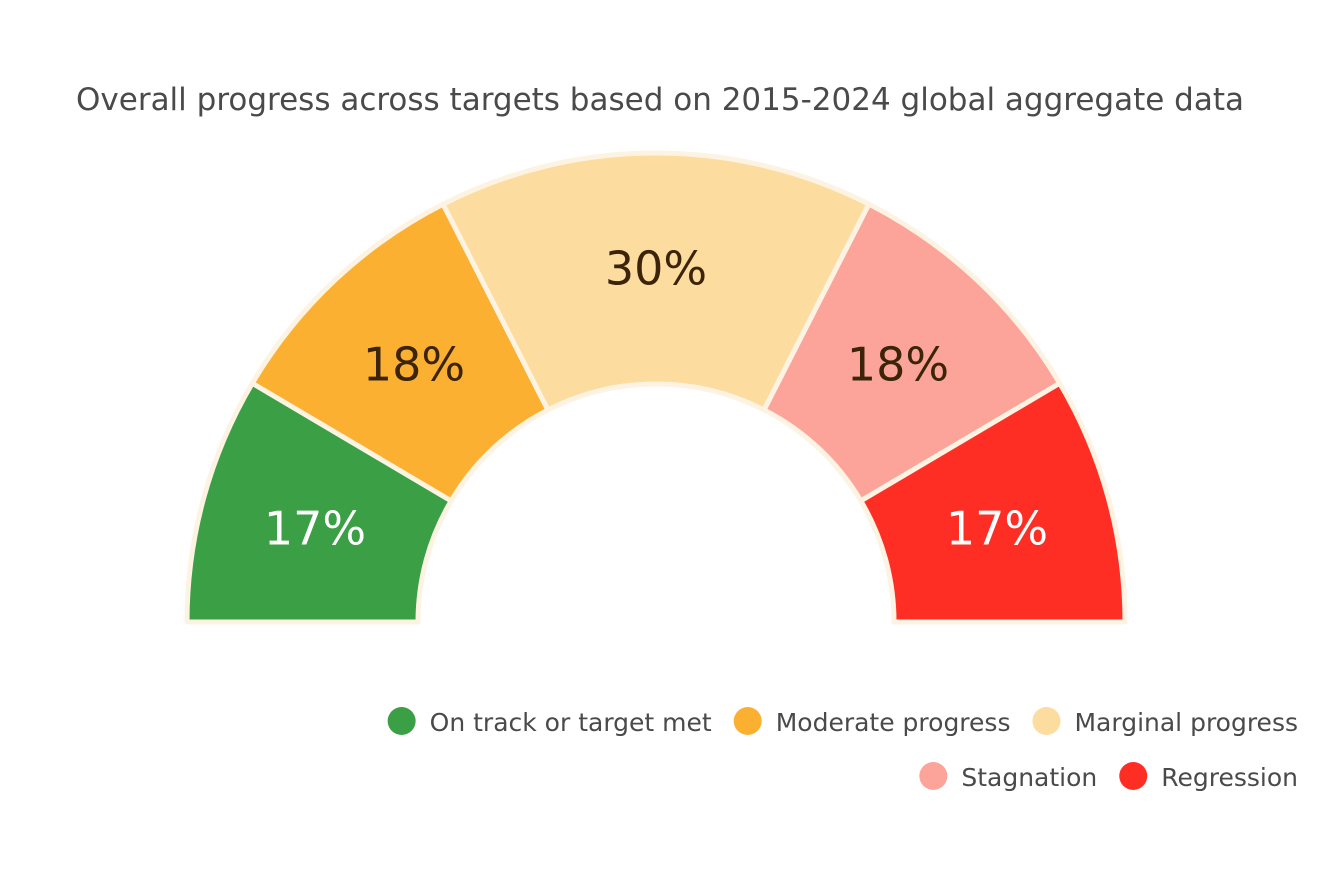 Image resolution: width=1320 pixels, height=876 pixels. Describe the element at coordinates (747, 721) in the screenshot. I see `legend-swatch-moderate-progress` at that location.